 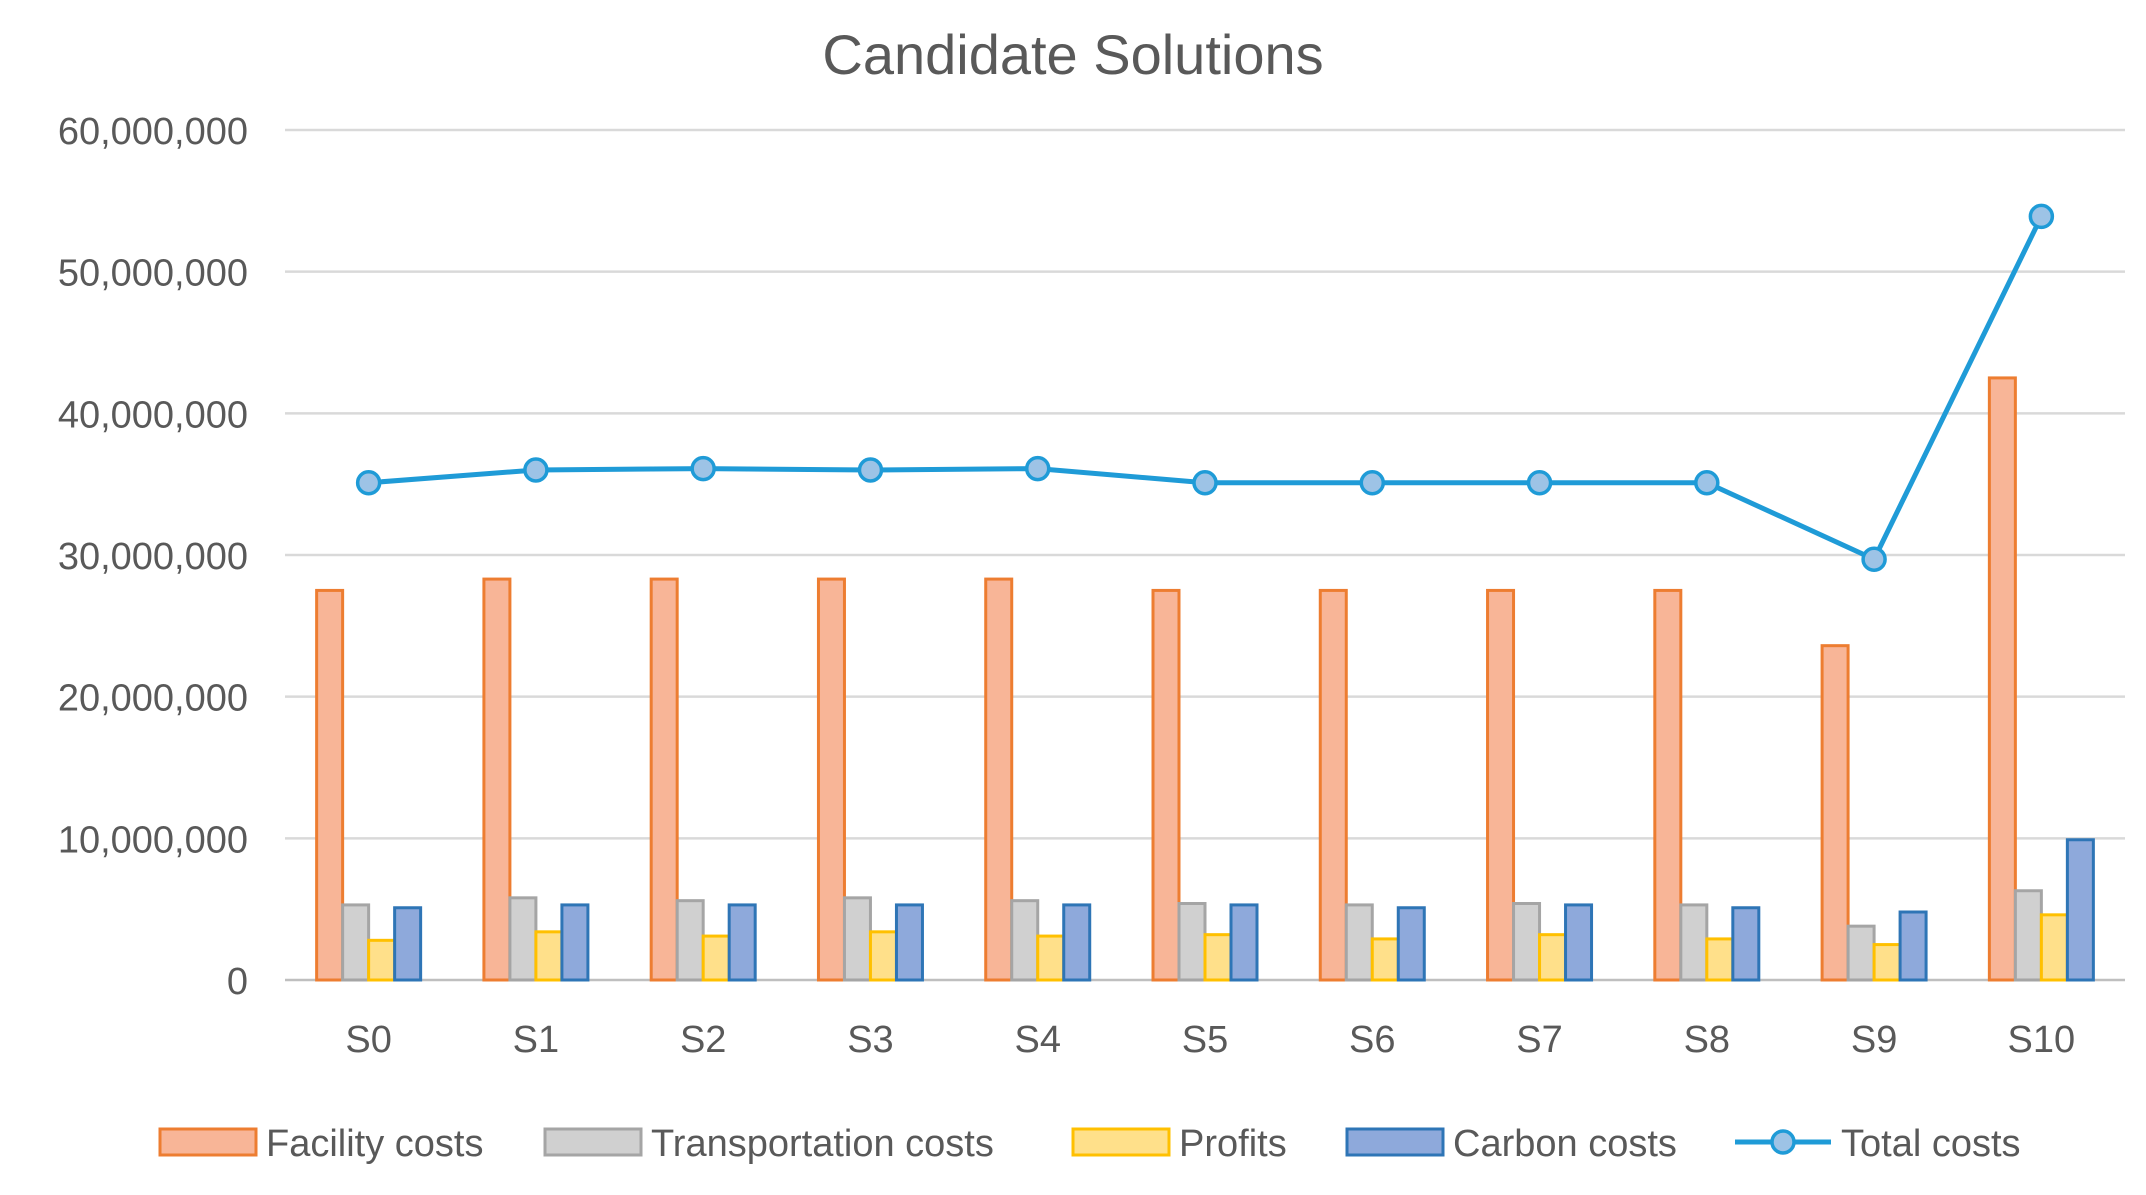 What do you see at coordinates (153, 132) in the screenshot?
I see `y-tick-label: 60,000,000` at bounding box center [153, 132].